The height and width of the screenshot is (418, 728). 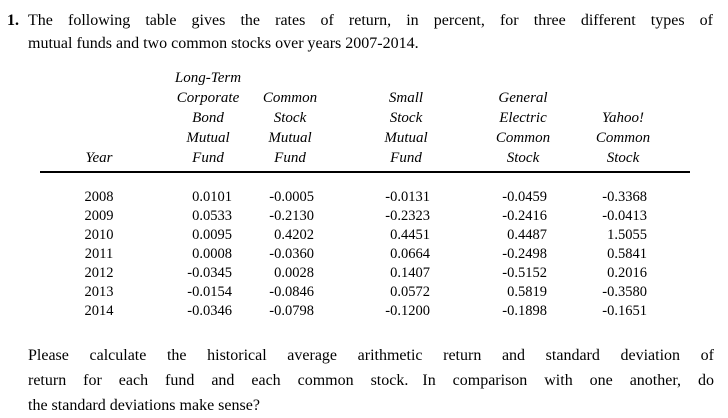 I want to click on cell-return: -0.5152, so click(x=524, y=273).